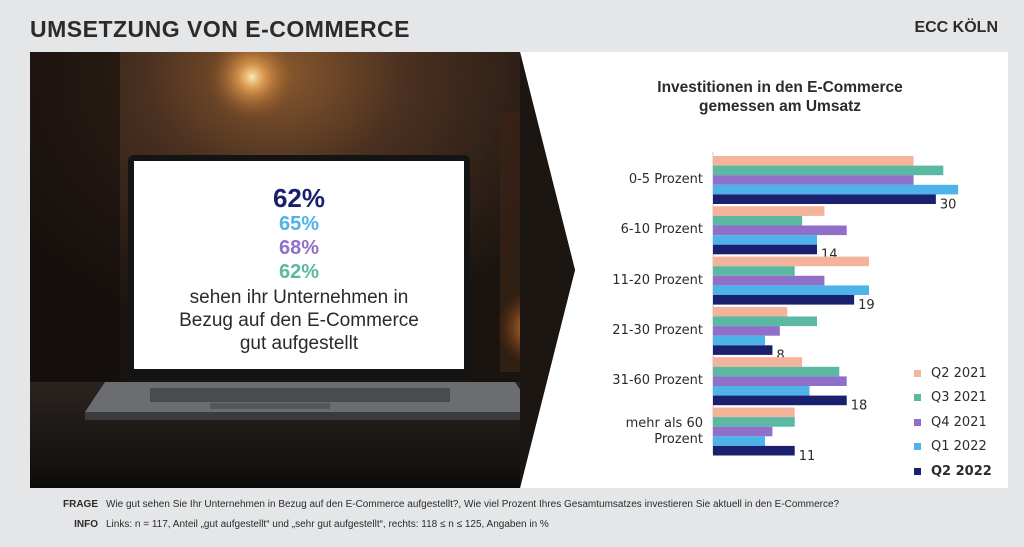  I want to click on category-label: 31-60 Prozent, so click(657, 381).